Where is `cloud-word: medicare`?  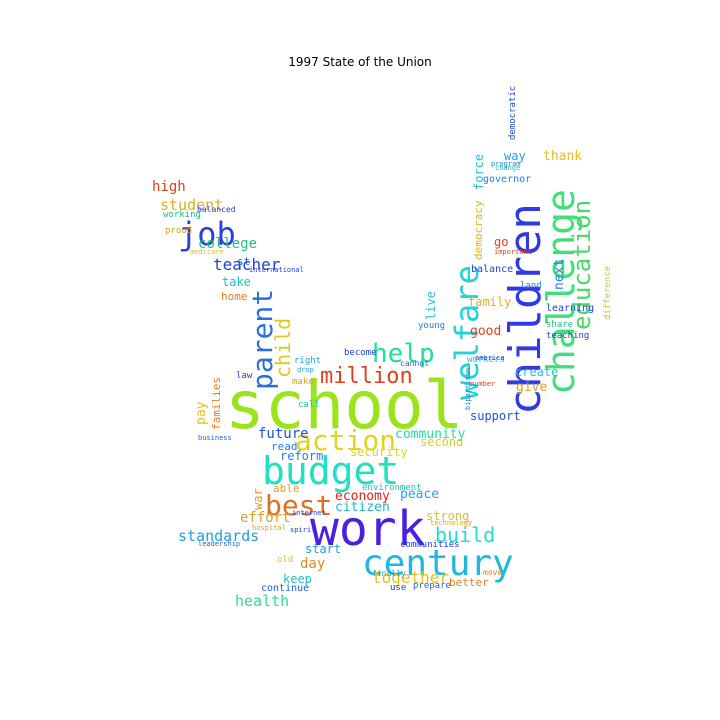 cloud-word: medicare is located at coordinates (207, 252).